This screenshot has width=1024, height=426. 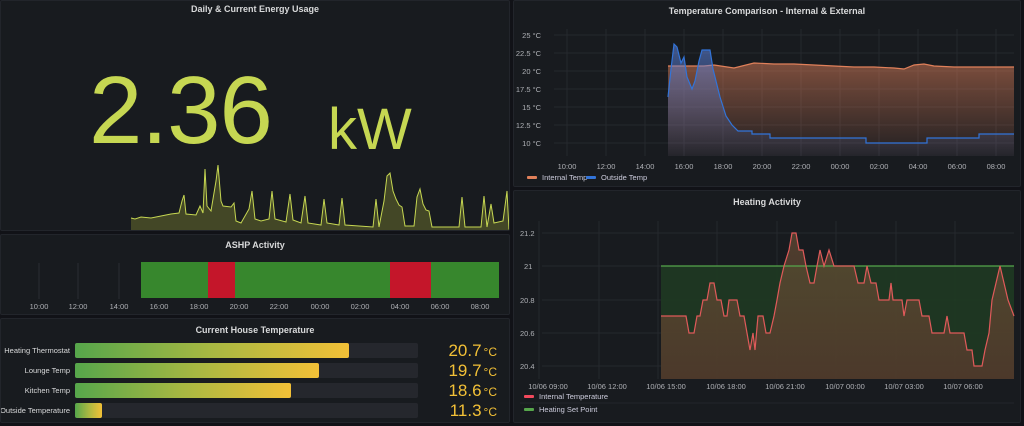 What do you see at coordinates (473, 410) in the screenshot?
I see `bar-value: 11.3 °C` at bounding box center [473, 410].